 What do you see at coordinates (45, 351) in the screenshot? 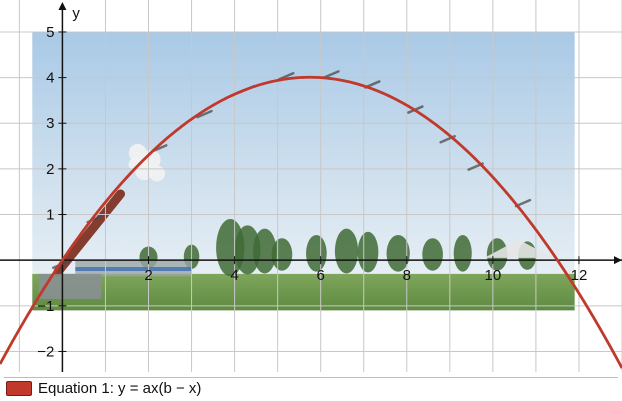
I see `y-tick-label: −2` at bounding box center [45, 351].